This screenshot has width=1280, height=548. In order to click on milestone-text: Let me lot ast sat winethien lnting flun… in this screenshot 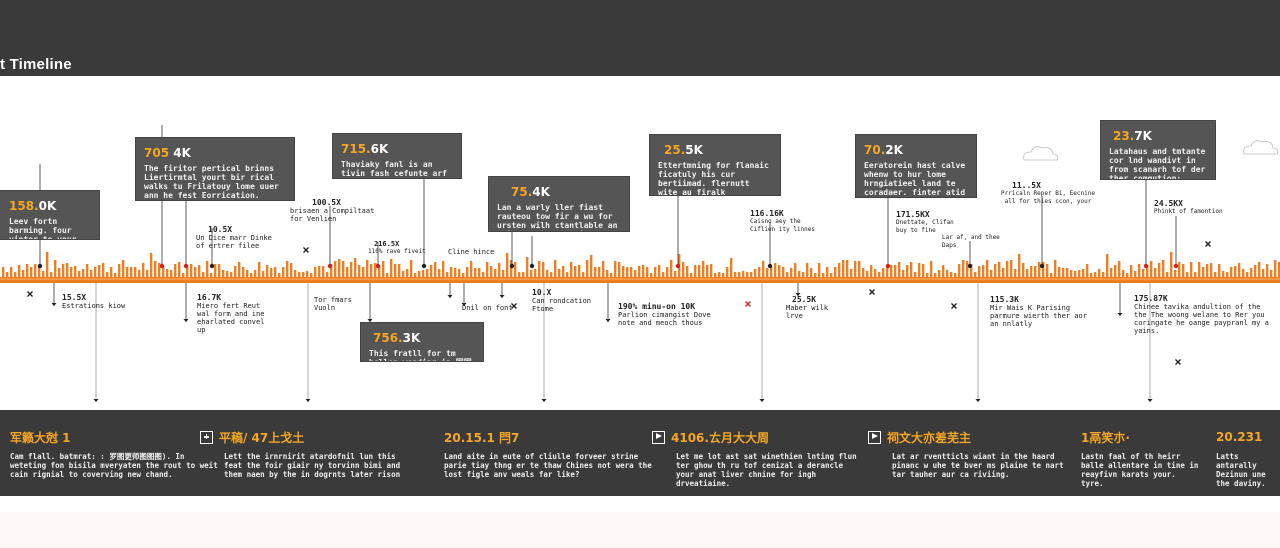, I will do `click(766, 470)`.